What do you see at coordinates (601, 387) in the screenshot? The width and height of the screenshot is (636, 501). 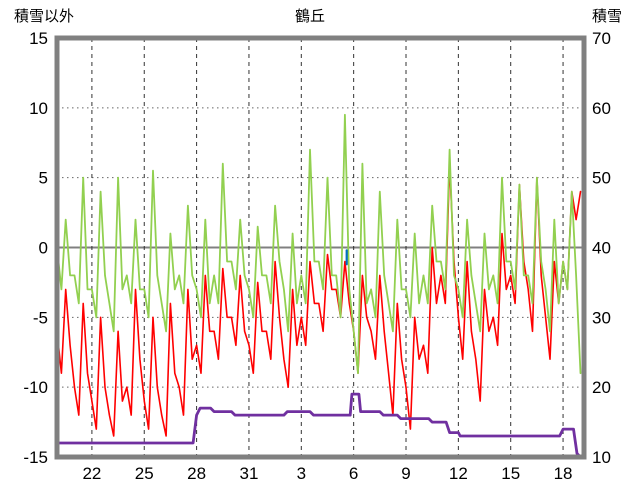 I see `right-y-tick-label: 20` at bounding box center [601, 387].